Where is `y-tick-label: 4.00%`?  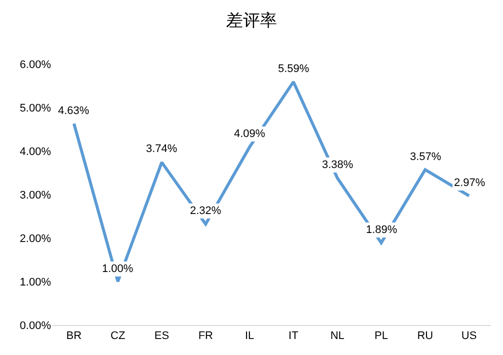
y-tick-label: 4.00% is located at coordinates (36, 152).